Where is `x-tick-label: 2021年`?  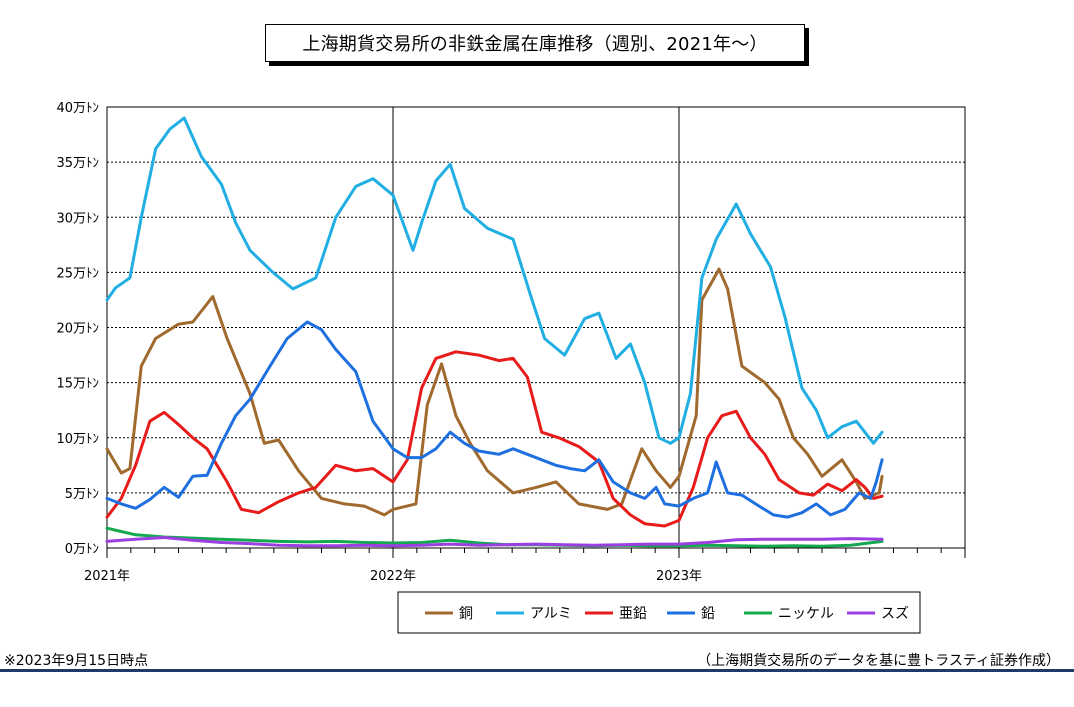 x-tick-label: 2021年 is located at coordinates (107, 576).